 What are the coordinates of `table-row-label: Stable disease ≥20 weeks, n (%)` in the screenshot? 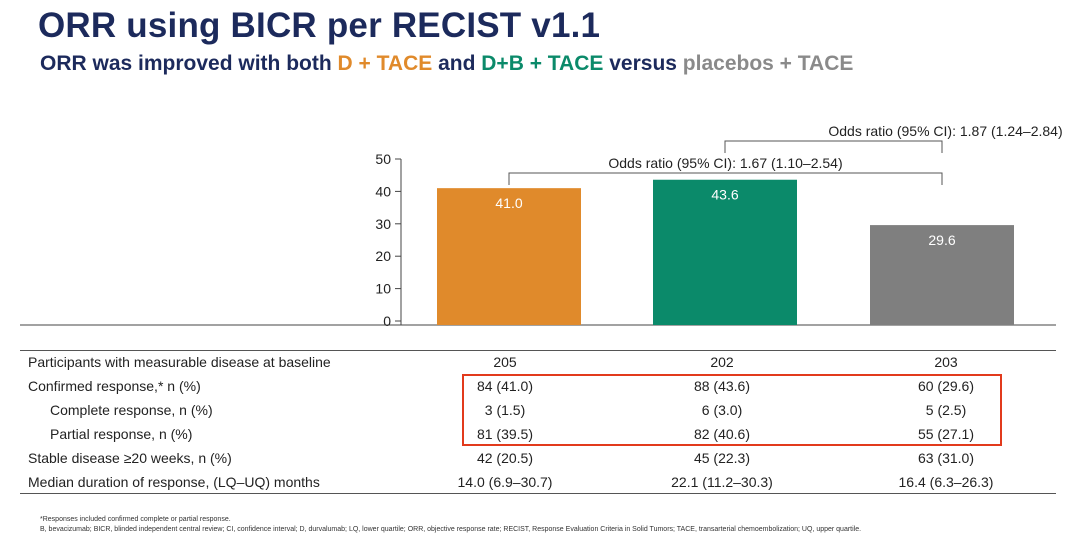 It's located at (130, 458).